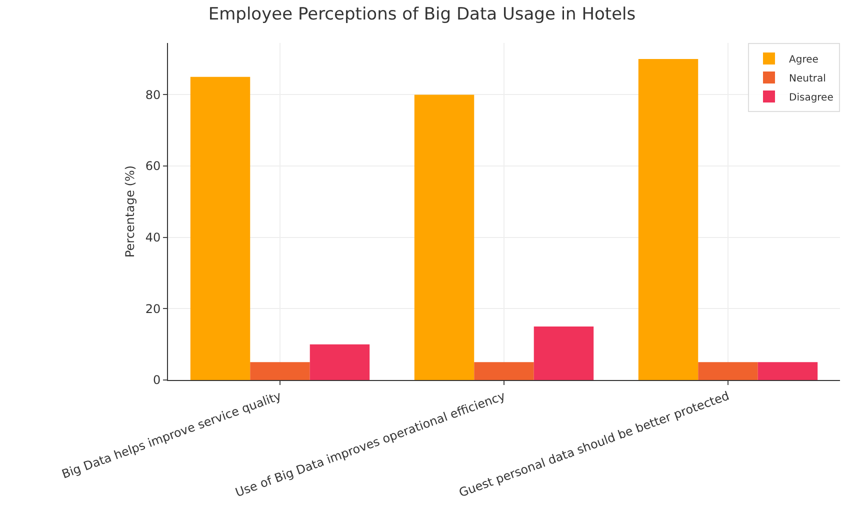  What do you see at coordinates (422, 14) in the screenshot?
I see `chart-title: Employee Perceptions of Big Data Usage in Hotels` at bounding box center [422, 14].